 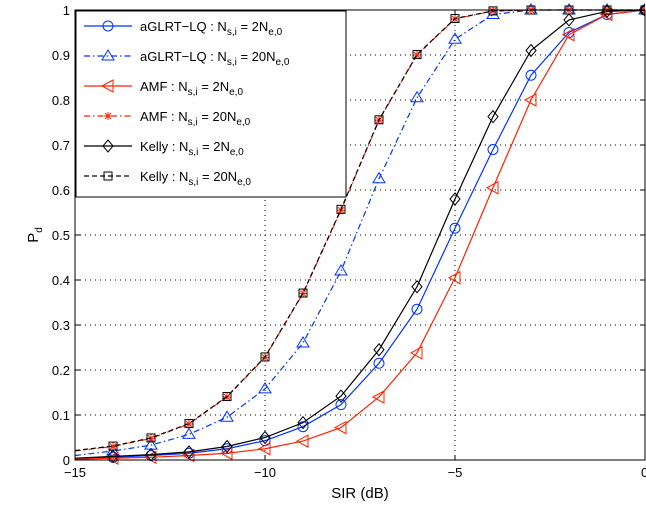 I want to click on y-axis-label: Pd, so click(x=35, y=235).